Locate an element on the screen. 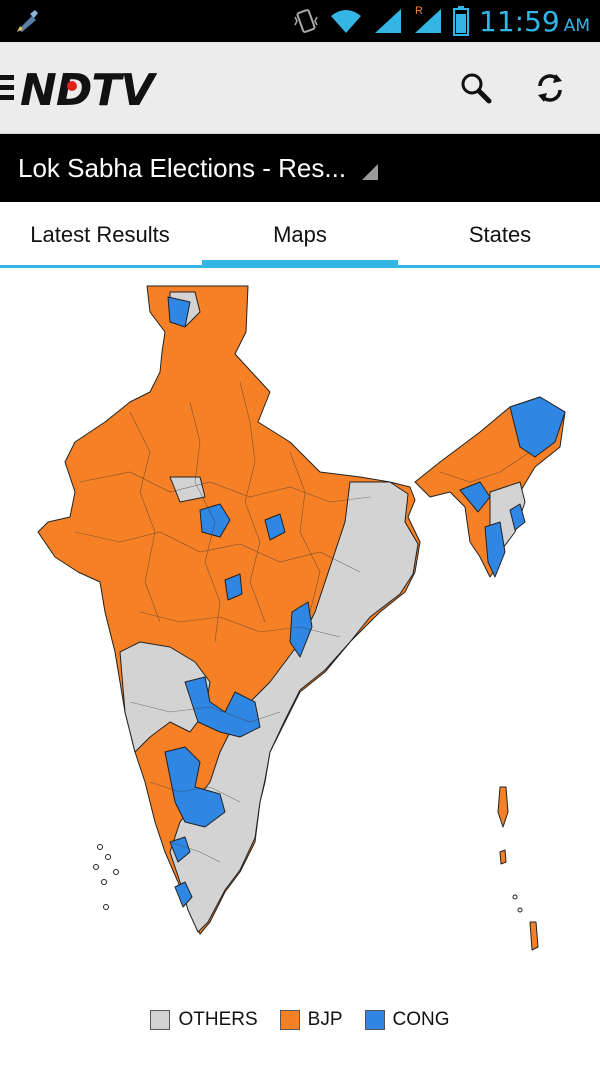 This screenshot has height=1066, width=600. signal-icon is located at coordinates (388, 21).